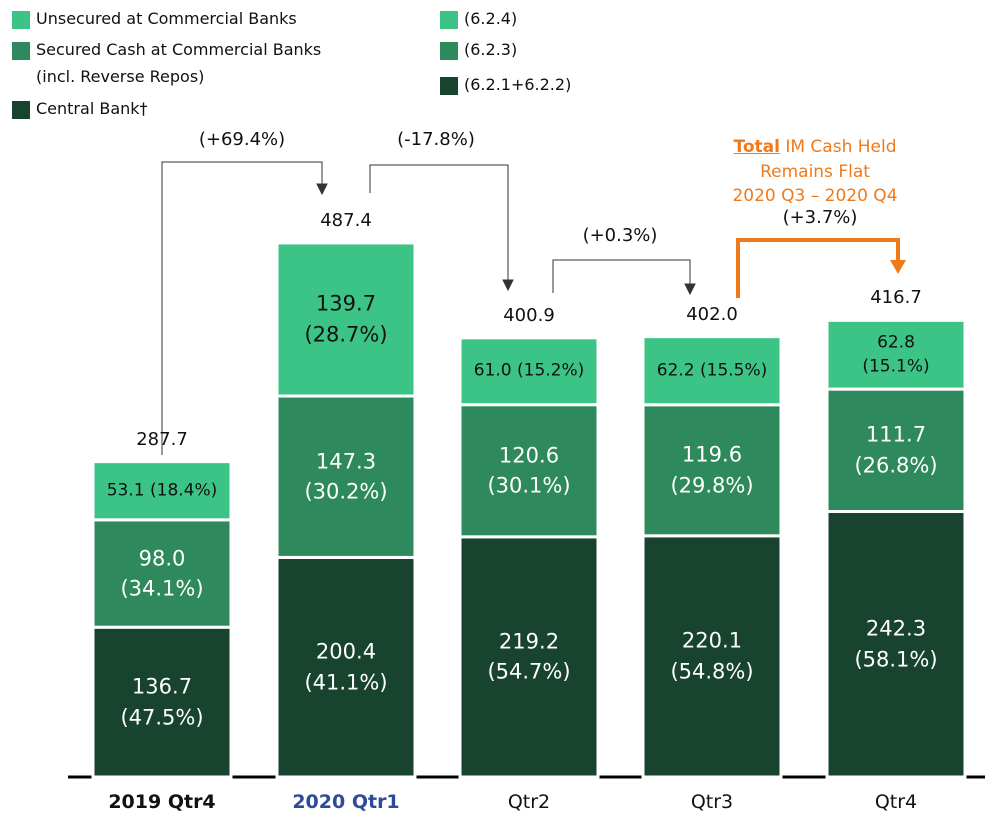  What do you see at coordinates (529, 802) in the screenshot?
I see `x-tick-label: Qtr2` at bounding box center [529, 802].